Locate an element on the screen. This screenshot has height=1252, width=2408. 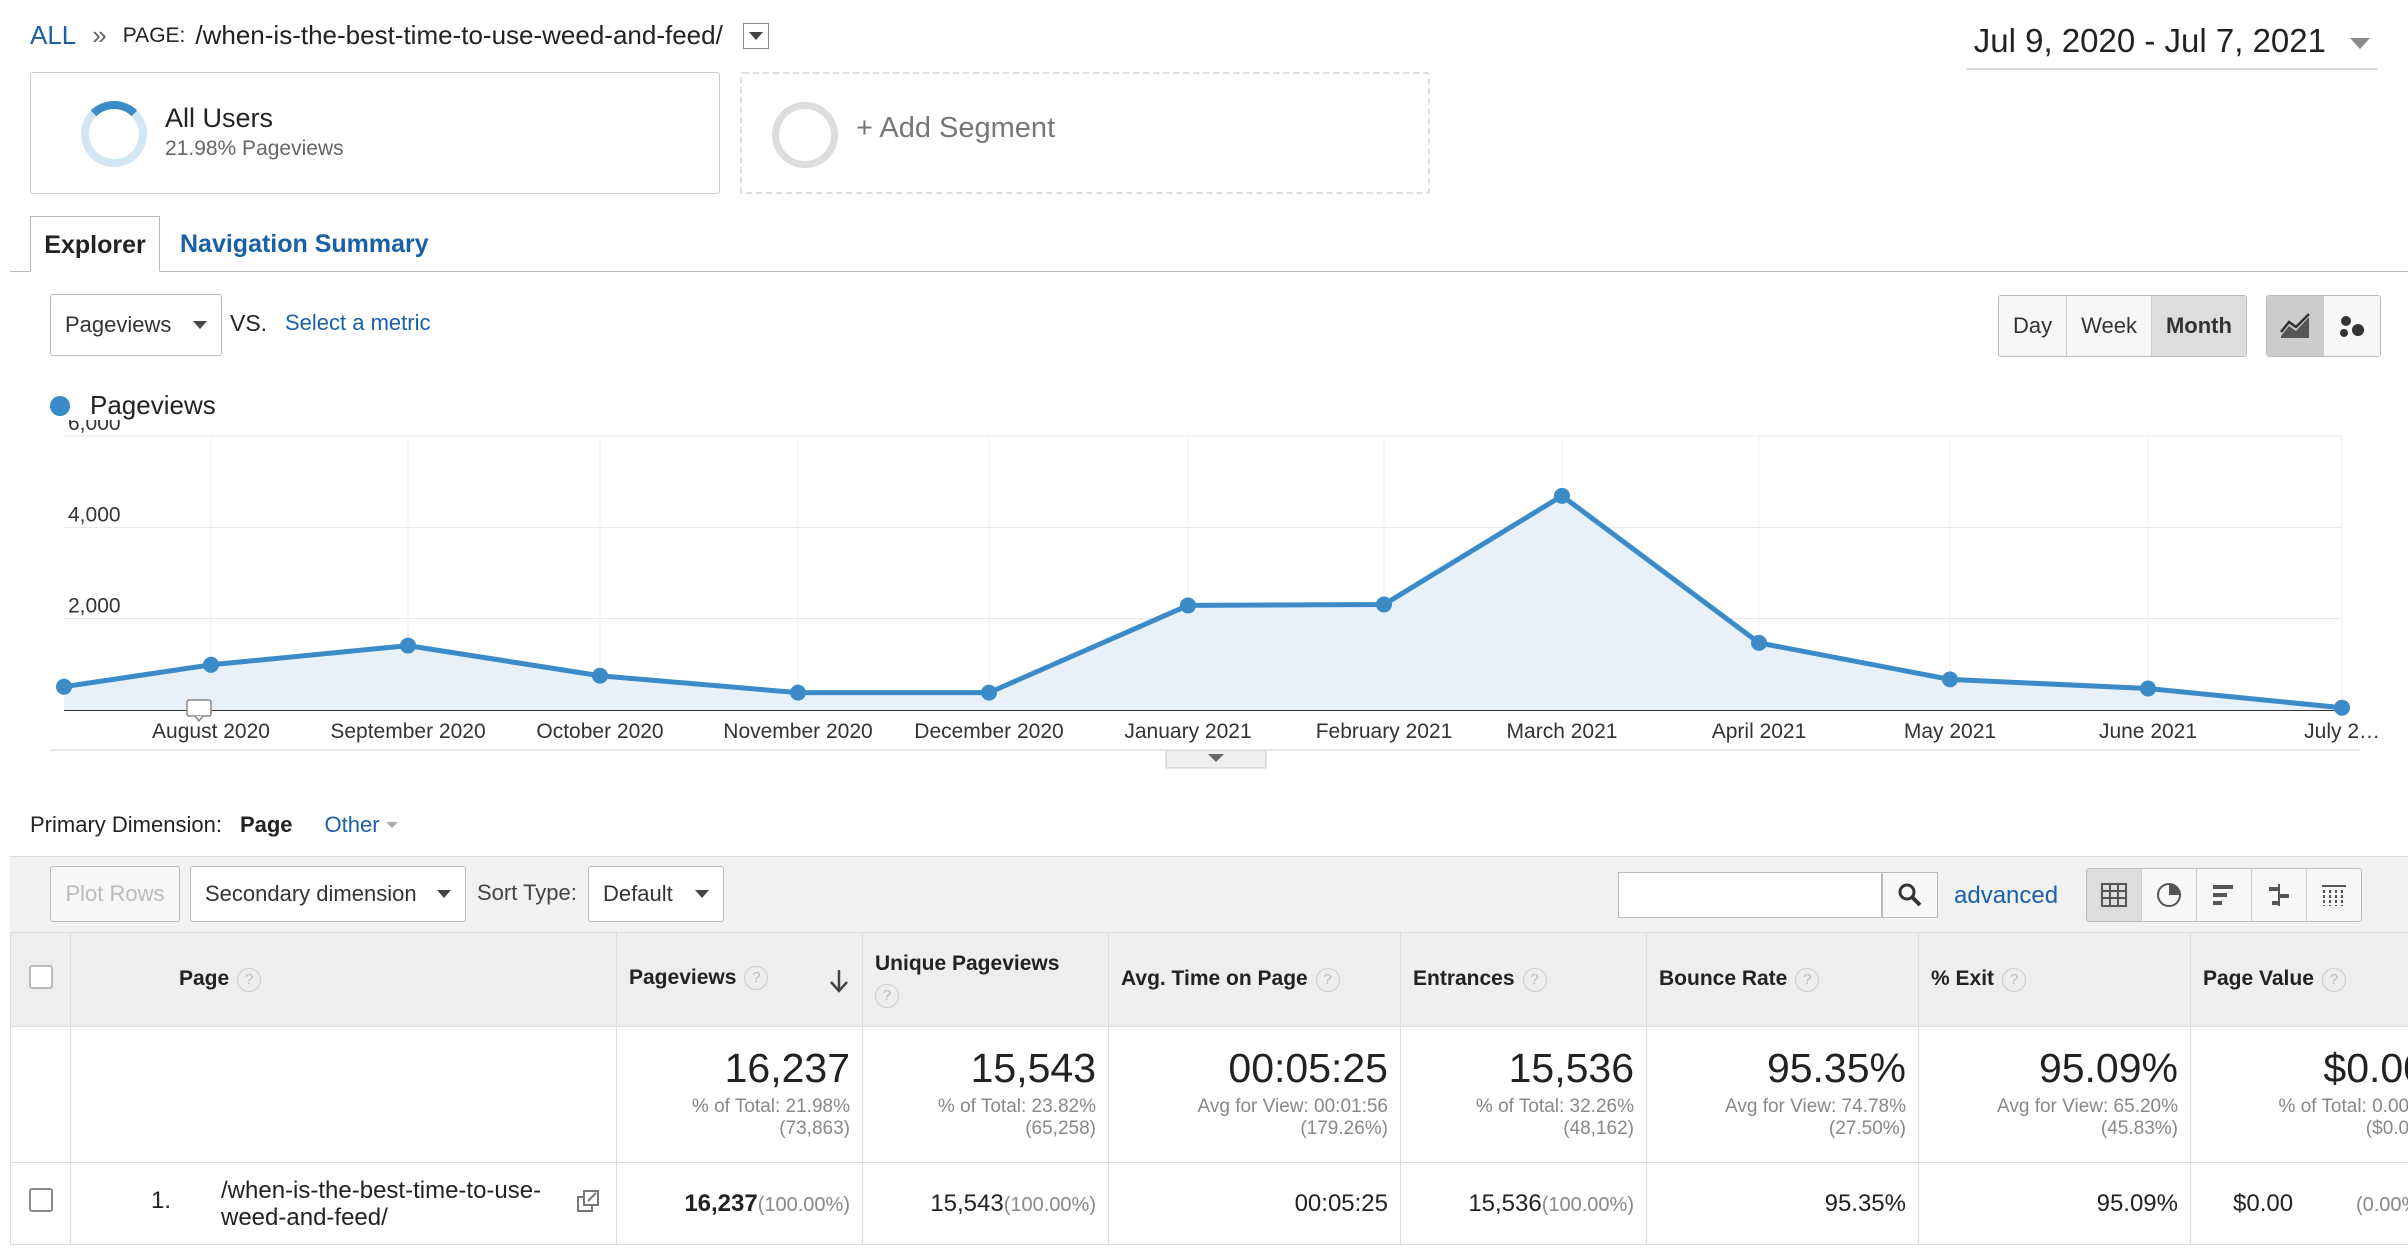
secondary-dimension-label: Secondary dimension is located at coordinates (311, 893).